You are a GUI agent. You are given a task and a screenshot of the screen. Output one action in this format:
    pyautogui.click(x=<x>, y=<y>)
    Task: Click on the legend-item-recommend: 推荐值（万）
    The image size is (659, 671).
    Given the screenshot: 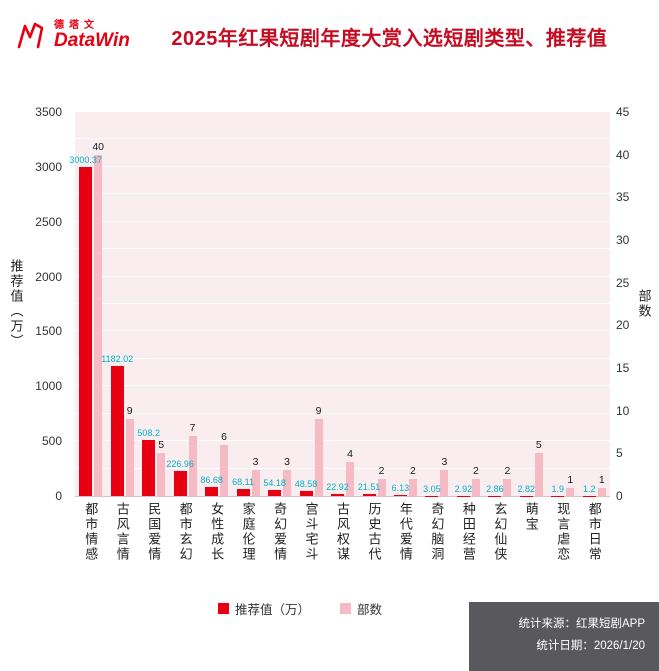 What is the action you would take?
    pyautogui.click(x=263, y=608)
    